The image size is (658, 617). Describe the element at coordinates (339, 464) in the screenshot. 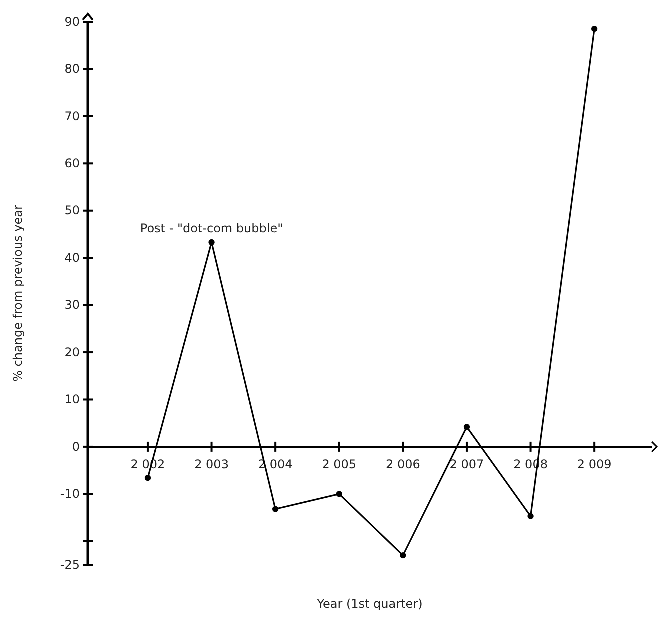

I see `x-tick-label: 2 005` at that location.